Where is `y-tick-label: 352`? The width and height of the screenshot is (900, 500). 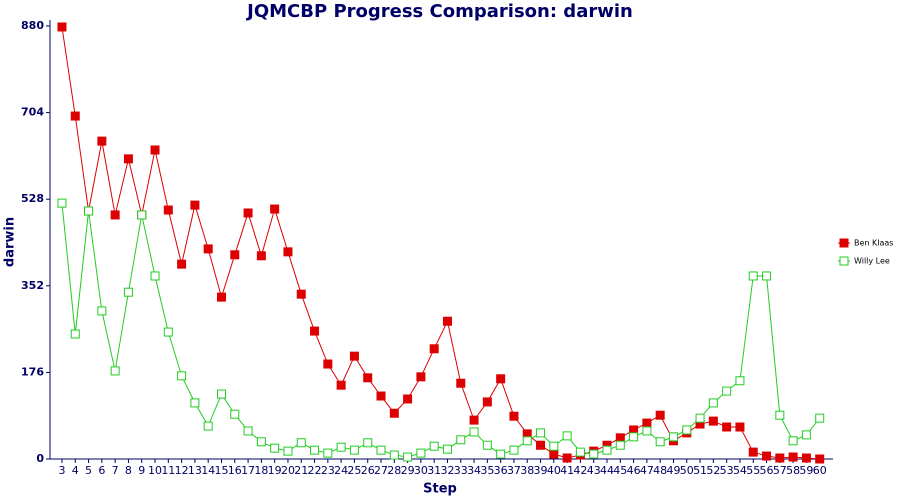
y-tick-label: 352 is located at coordinates (32, 285).